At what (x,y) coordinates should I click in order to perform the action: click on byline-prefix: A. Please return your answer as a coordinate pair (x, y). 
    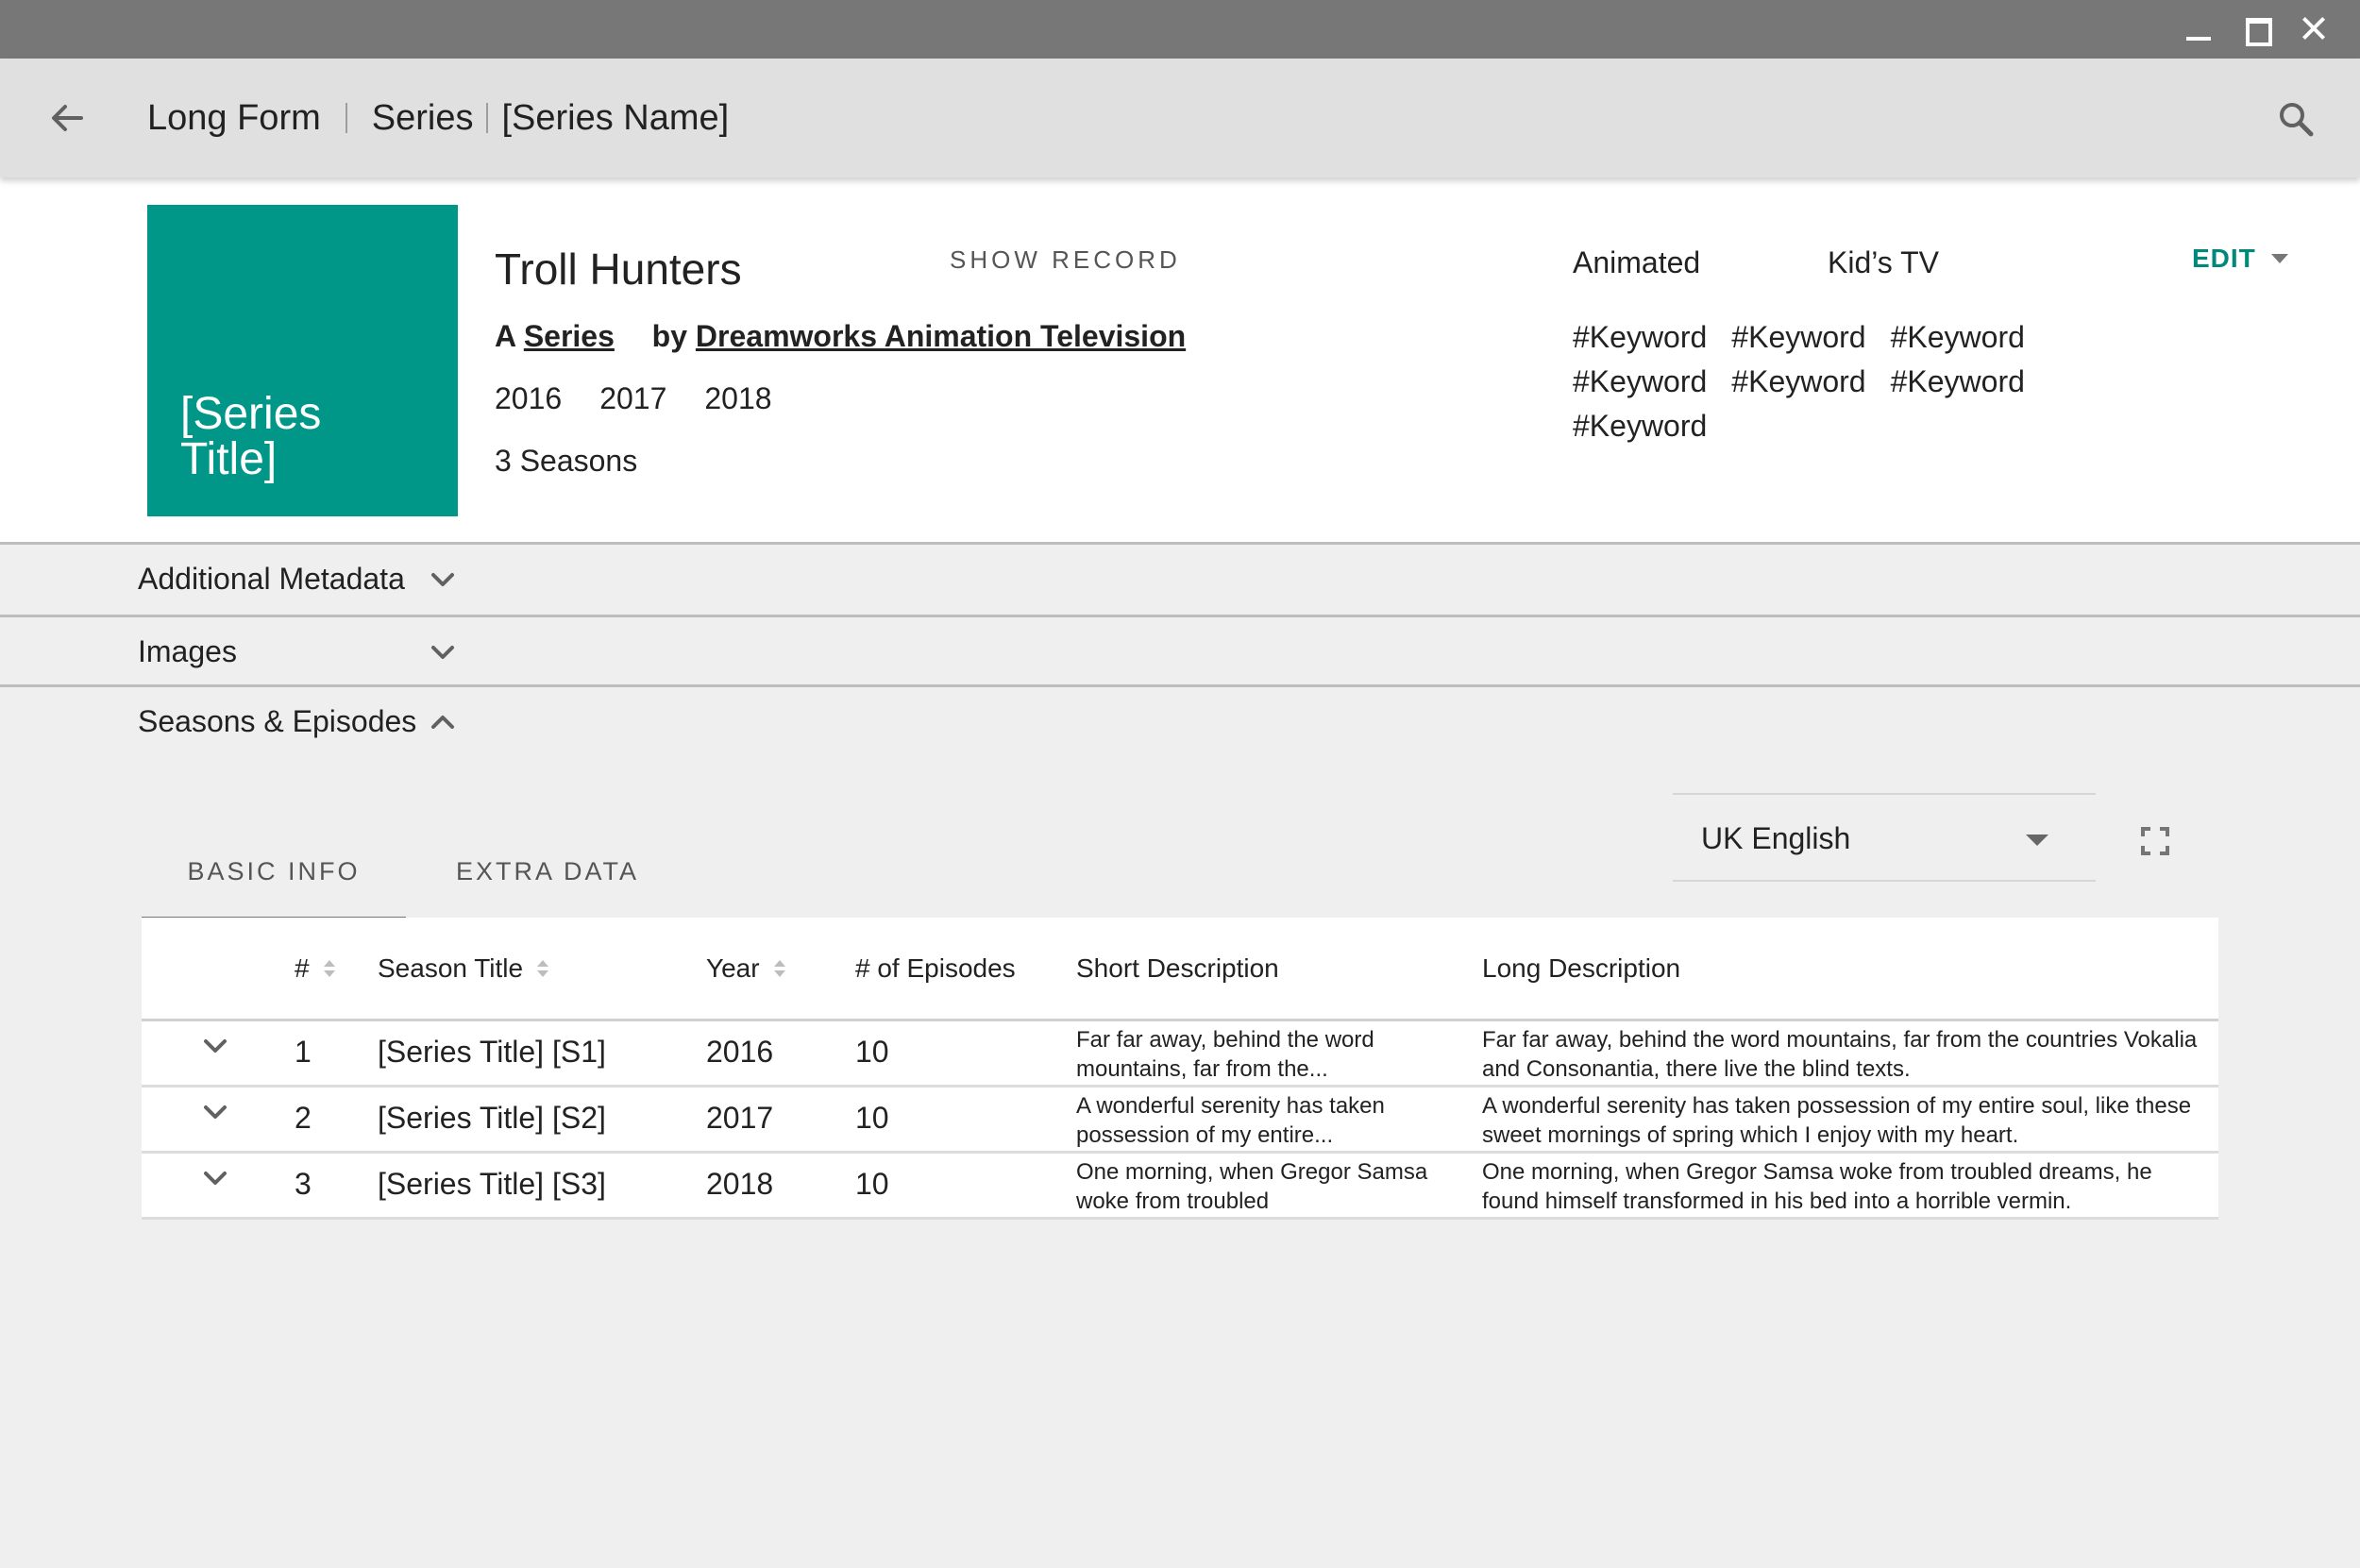
    Looking at the image, I should click on (505, 336).